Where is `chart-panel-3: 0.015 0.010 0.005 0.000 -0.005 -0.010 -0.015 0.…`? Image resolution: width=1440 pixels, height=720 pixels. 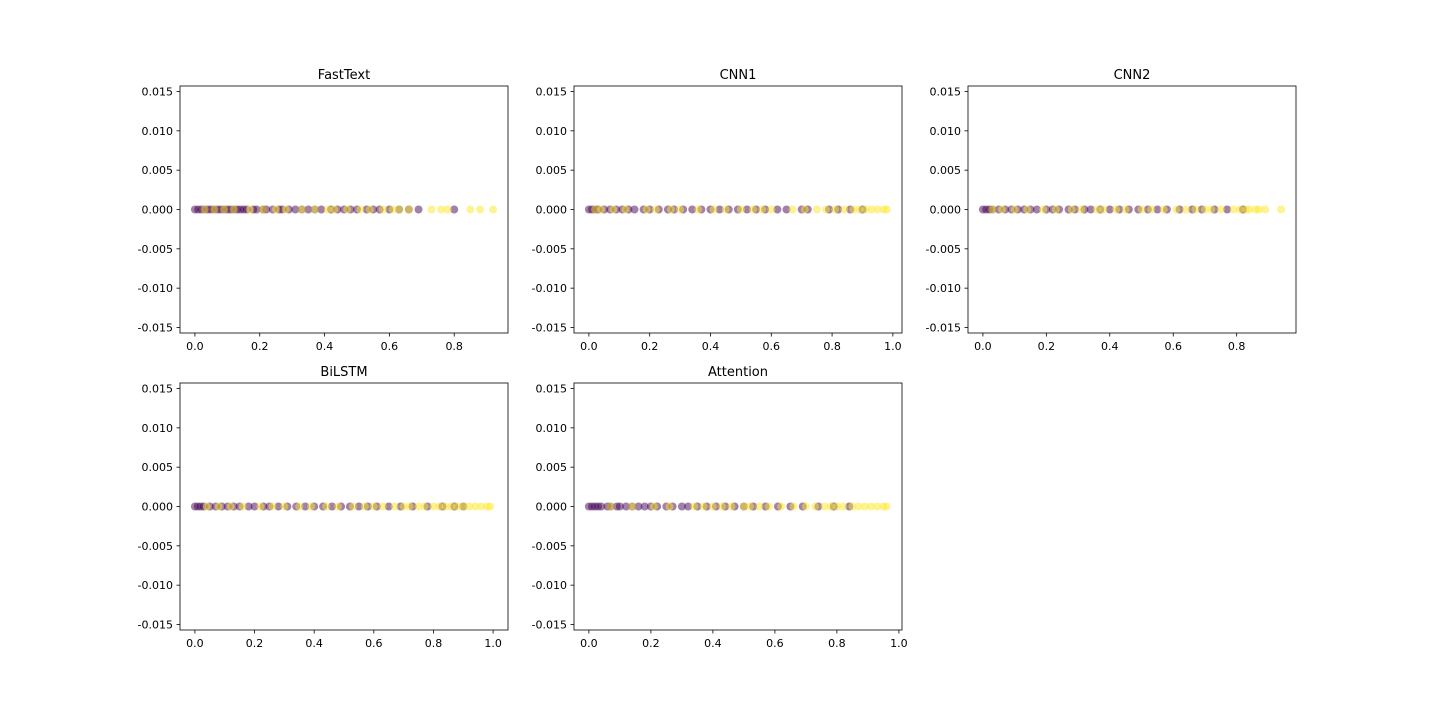
chart-panel-3: 0.015 0.010 0.005 0.000 -0.005 -0.010 -0.015 0.… is located at coordinates (323, 507).